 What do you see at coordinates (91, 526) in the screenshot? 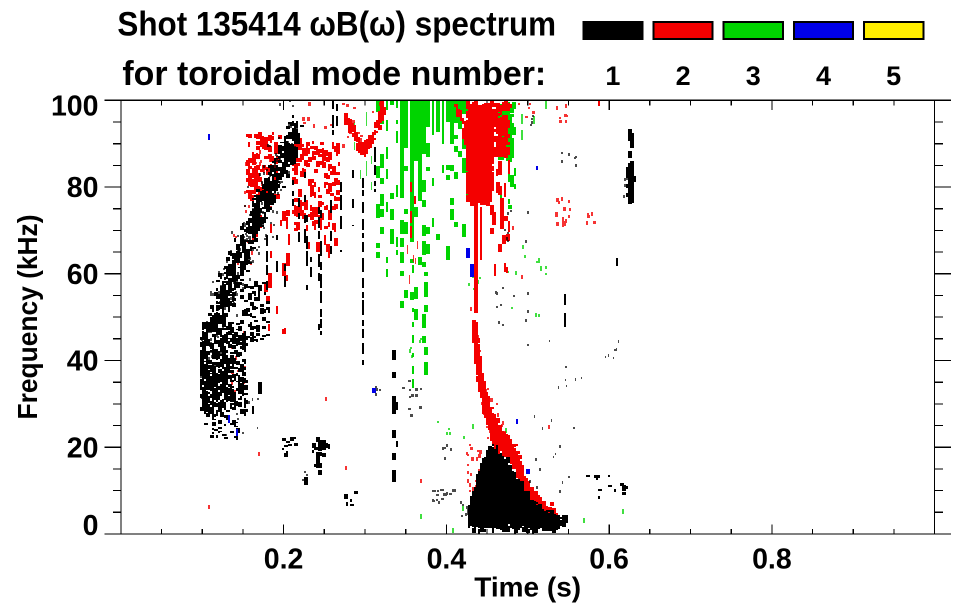
I see `svg-text: 0` at bounding box center [91, 526].